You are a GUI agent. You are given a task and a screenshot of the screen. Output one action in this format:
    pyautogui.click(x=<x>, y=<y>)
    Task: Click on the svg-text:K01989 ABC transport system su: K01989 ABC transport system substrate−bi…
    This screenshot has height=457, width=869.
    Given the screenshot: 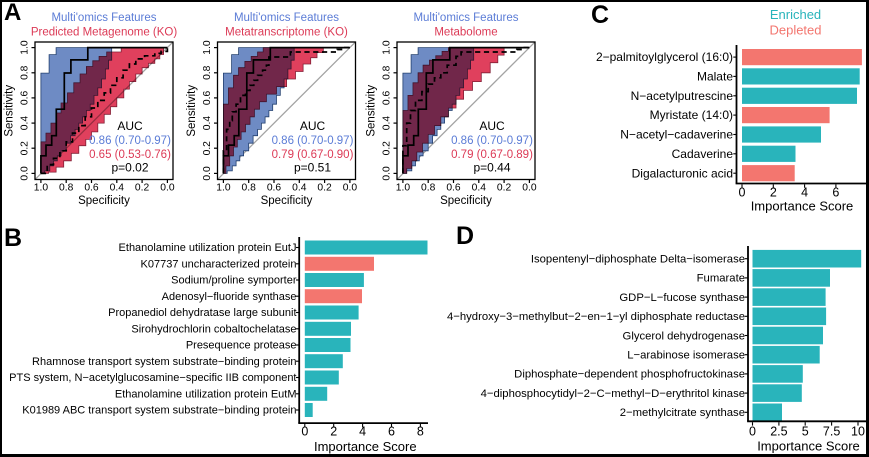 What is the action you would take?
    pyautogui.click(x=159, y=411)
    